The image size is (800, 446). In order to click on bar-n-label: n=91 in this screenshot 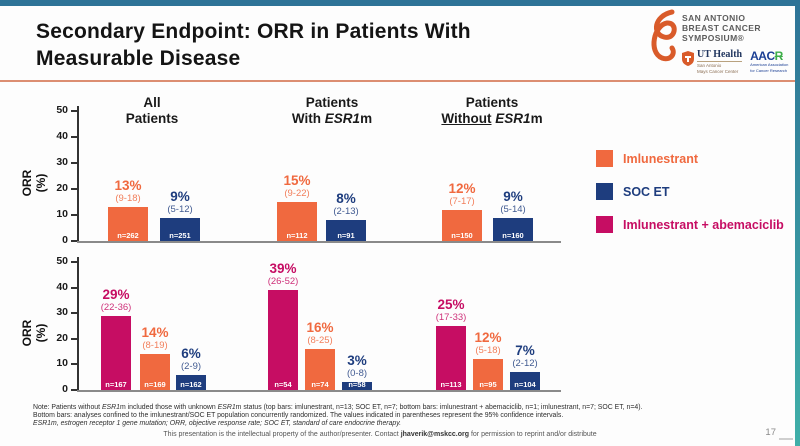, I will do `click(346, 235)`.